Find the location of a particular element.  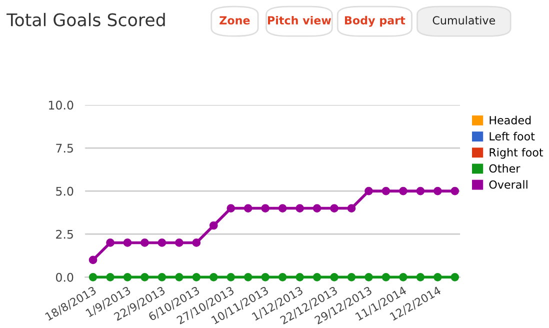

y-tick-label: 10.0 is located at coordinates (61, 105).